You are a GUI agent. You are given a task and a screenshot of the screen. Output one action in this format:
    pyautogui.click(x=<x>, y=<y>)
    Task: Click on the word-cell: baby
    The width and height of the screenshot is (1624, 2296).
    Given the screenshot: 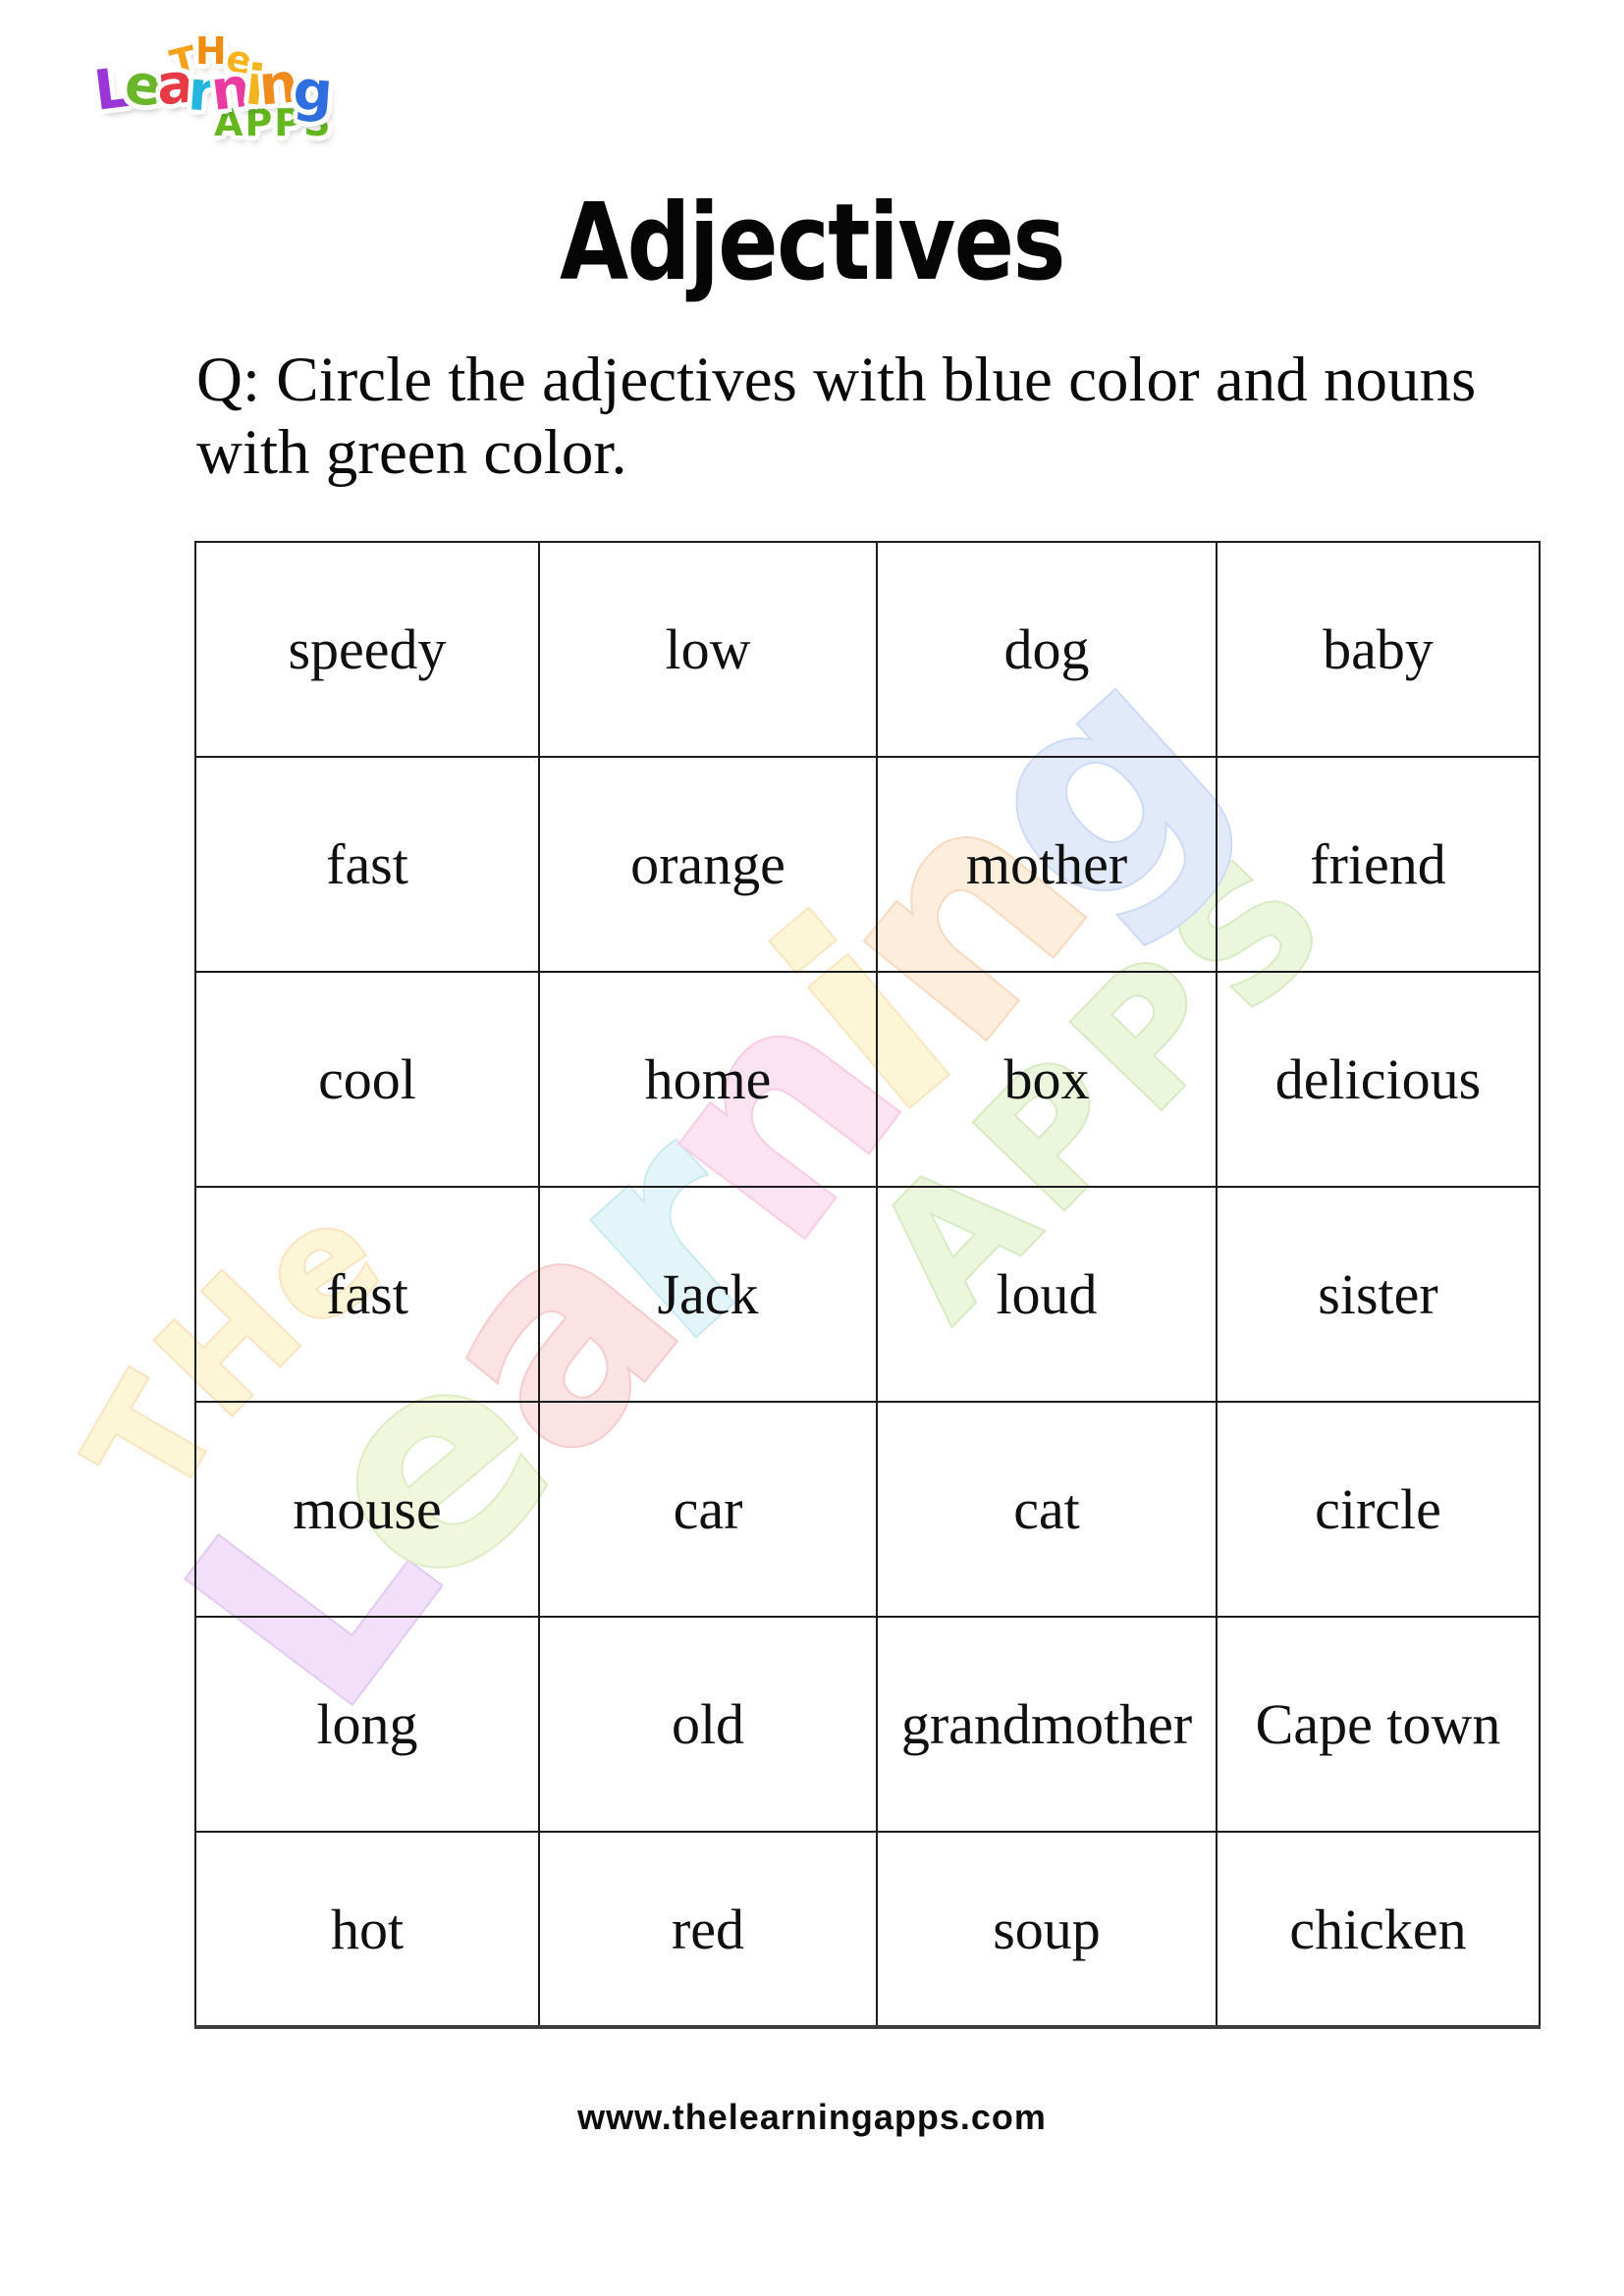 What is the action you would take?
    pyautogui.click(x=1378, y=649)
    